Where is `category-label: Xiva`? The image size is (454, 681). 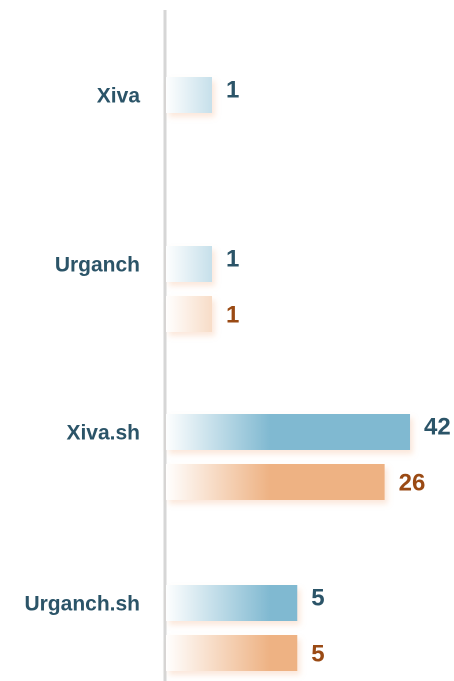 category-label: Xiva is located at coordinates (119, 96).